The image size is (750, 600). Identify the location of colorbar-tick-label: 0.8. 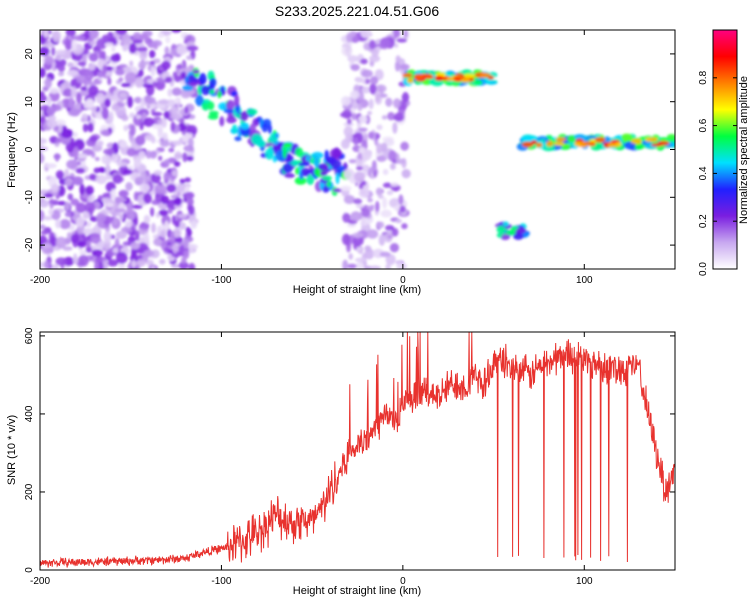
(703, 77).